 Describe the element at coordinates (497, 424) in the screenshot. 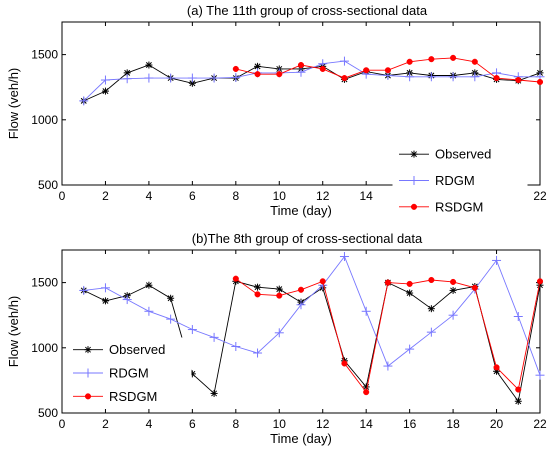

I see `x-tick-label: 20` at that location.